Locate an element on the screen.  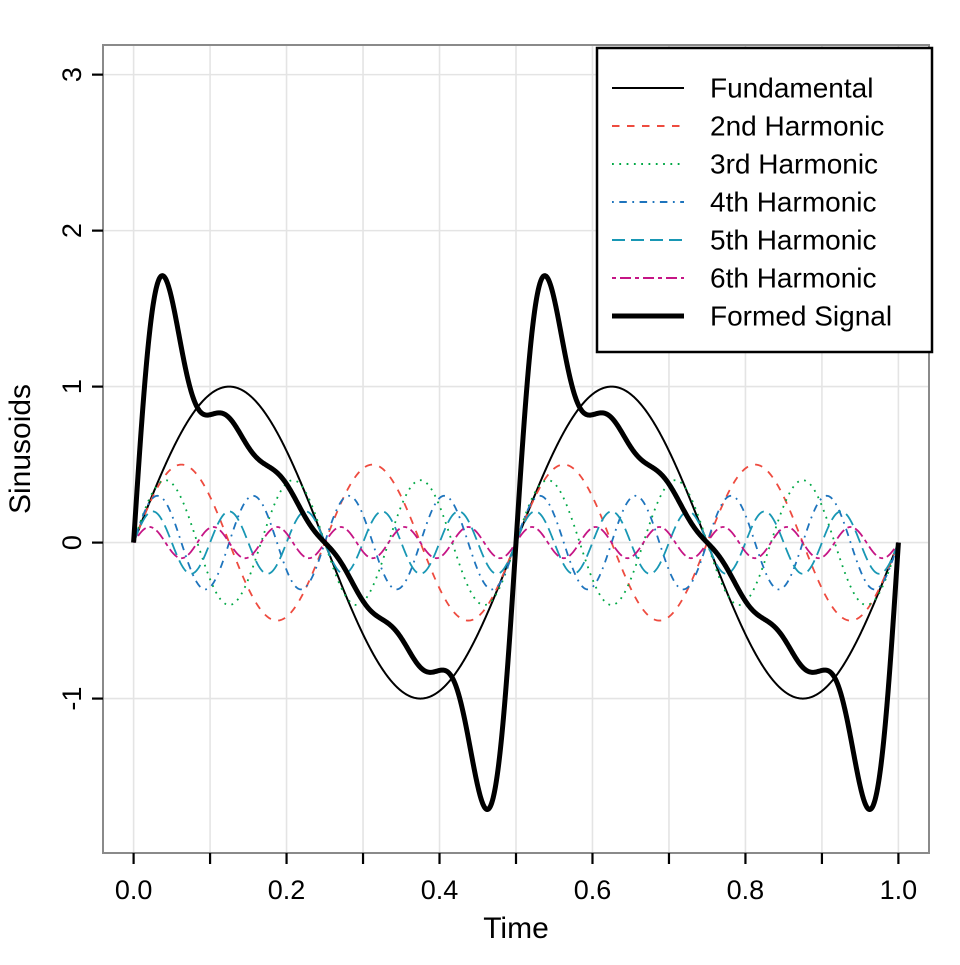
legend-label: 6th Harmonic is located at coordinates (793, 278).